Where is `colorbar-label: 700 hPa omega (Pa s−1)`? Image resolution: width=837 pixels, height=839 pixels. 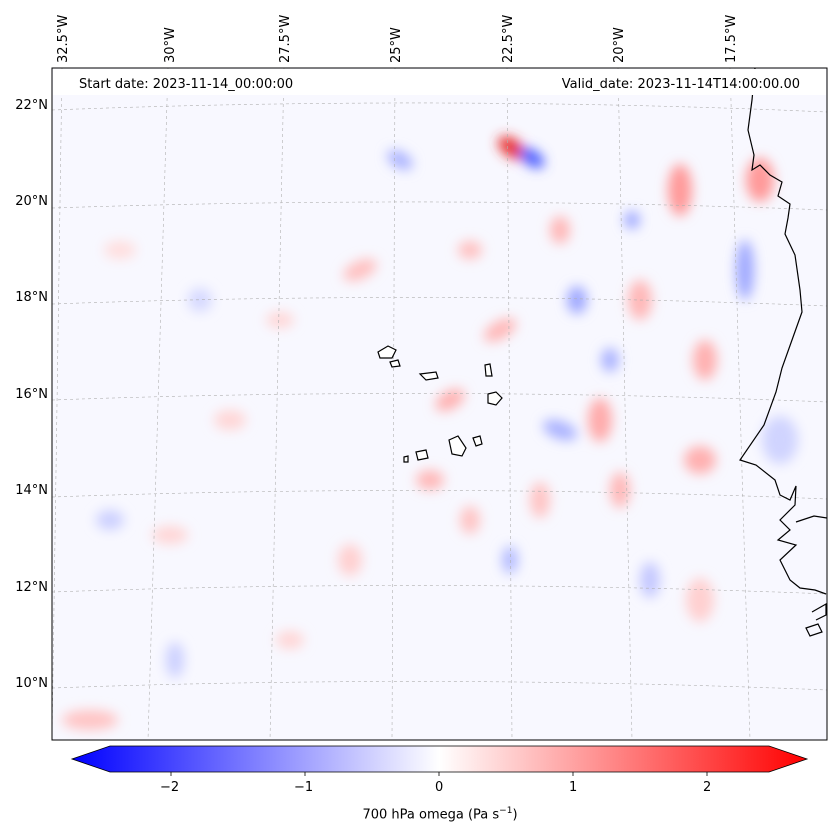 colorbar-label: 700 hPa omega (Pa s−1) is located at coordinates (418, 814).